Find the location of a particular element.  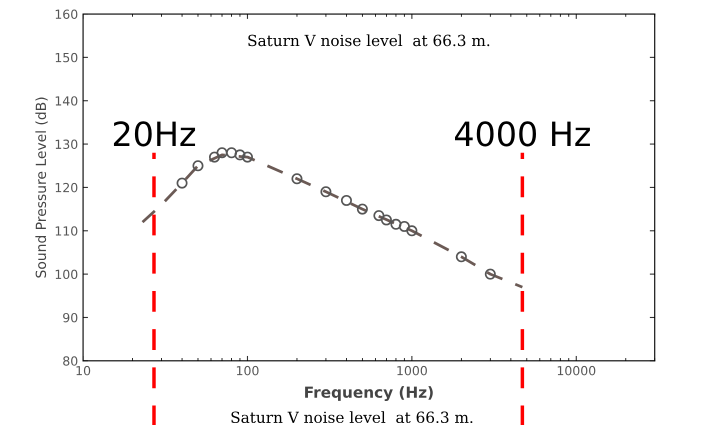

x-axis-title: Frequency (Hz) is located at coordinates (369, 394).